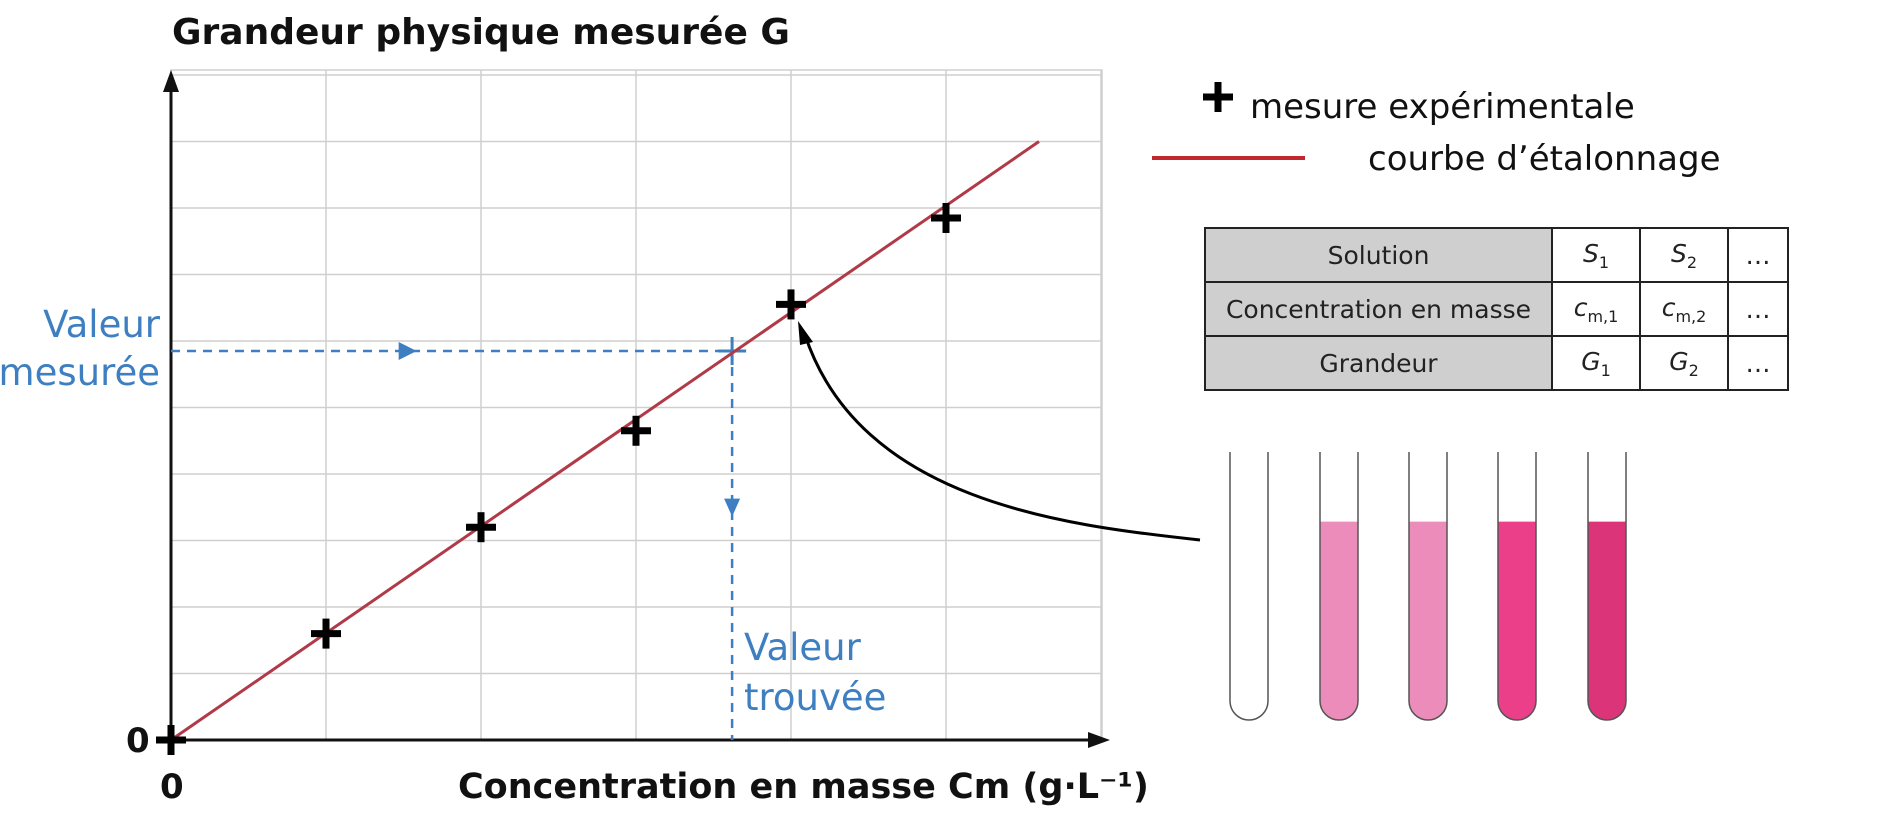 This screenshot has height=815, width=1884. I want to click on table-cell: G2, so click(1684, 363).